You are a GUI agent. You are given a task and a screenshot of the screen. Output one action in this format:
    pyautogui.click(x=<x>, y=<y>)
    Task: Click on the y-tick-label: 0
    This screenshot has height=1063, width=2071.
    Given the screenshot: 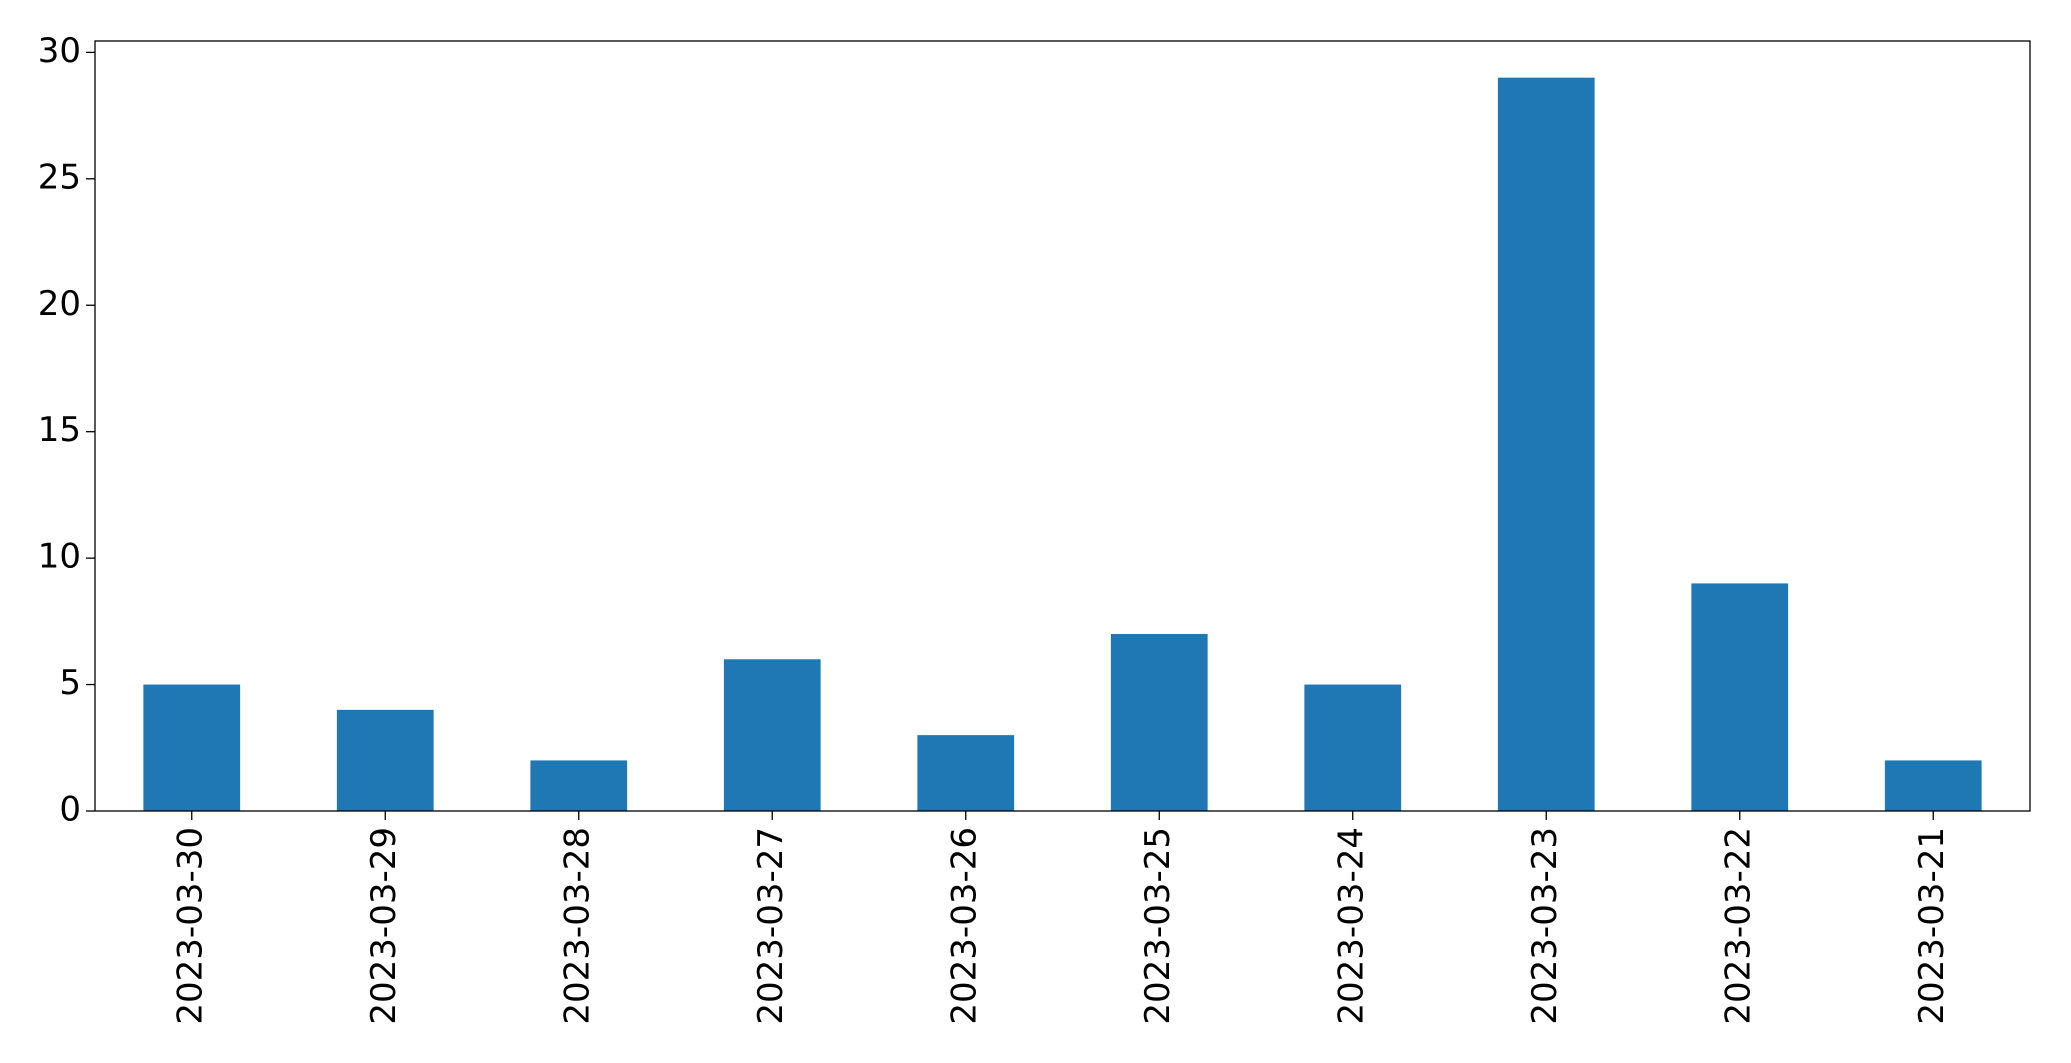 What is the action you would take?
    pyautogui.click(x=70, y=810)
    